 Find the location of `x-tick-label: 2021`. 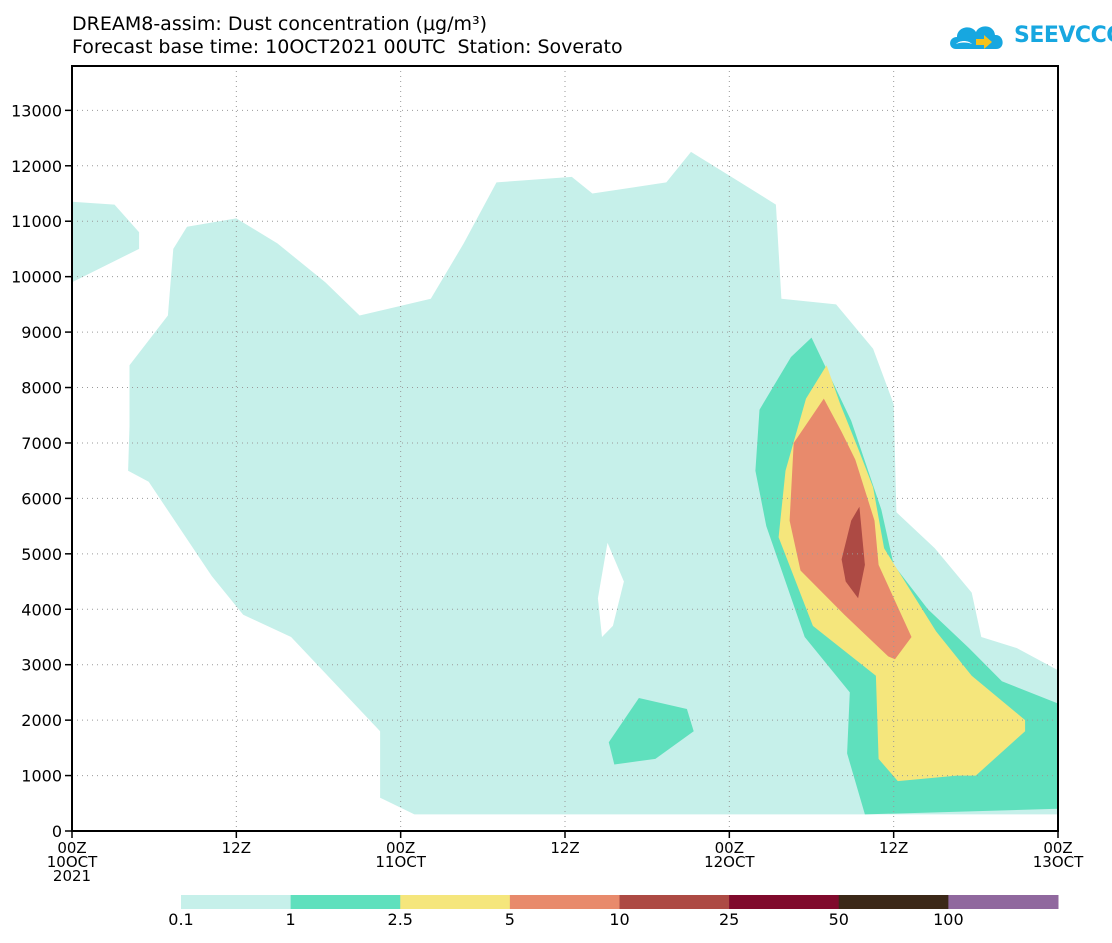

x-tick-label: 2021 is located at coordinates (72, 876).